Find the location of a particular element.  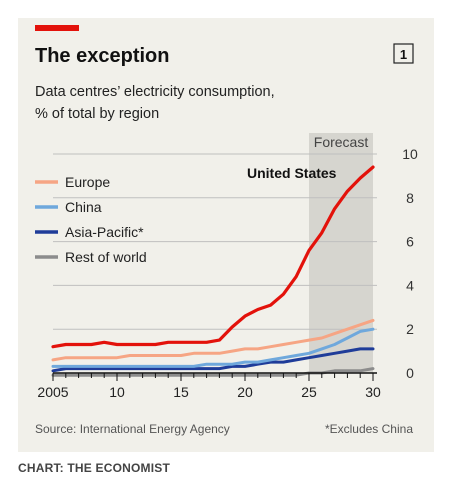

annotations: United States is located at coordinates (292, 173).